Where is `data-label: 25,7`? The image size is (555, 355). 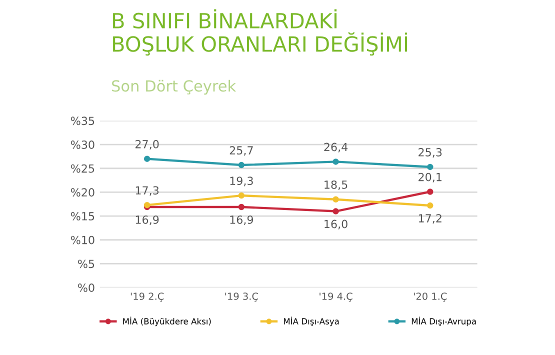 data-label: 25,7 is located at coordinates (241, 151).